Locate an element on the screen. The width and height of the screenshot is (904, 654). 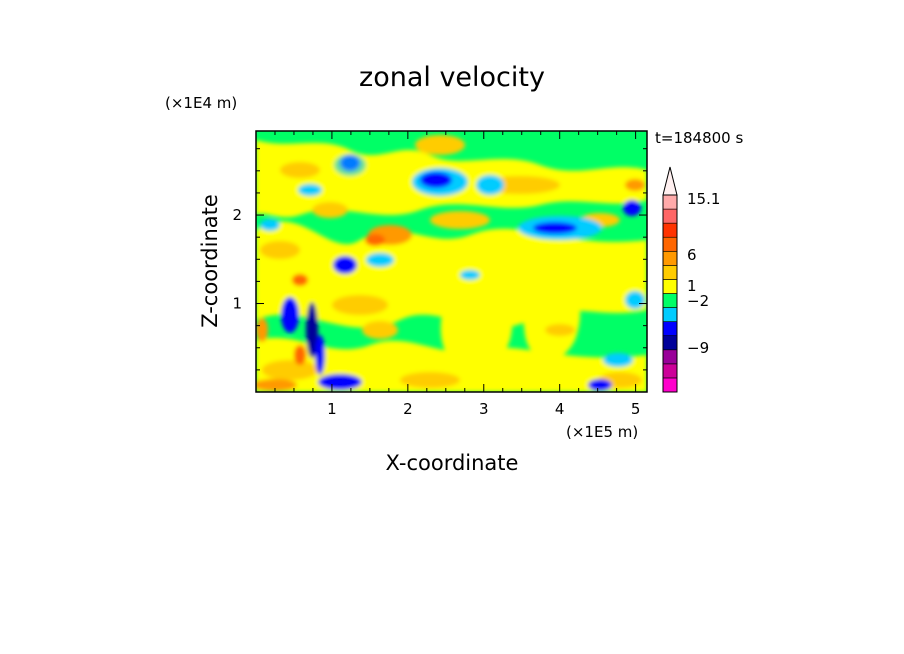
colorbar: 15.1 6 1−2 −9 is located at coordinates (691, 279).